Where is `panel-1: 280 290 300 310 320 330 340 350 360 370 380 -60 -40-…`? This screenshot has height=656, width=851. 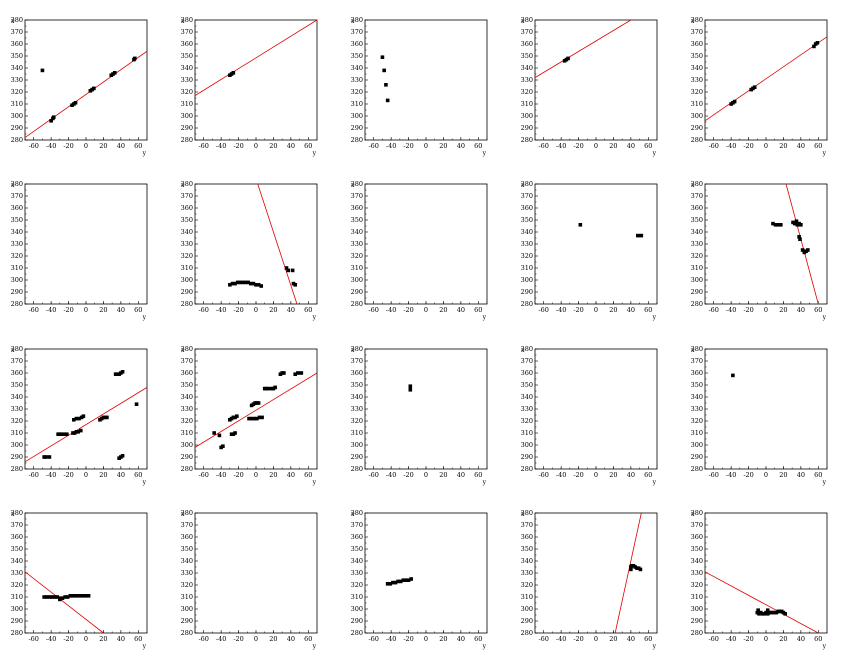 panel-1: 280 290 300 310 320 330 340 350 360 370 380 -60 -40-… is located at coordinates (79, 86).